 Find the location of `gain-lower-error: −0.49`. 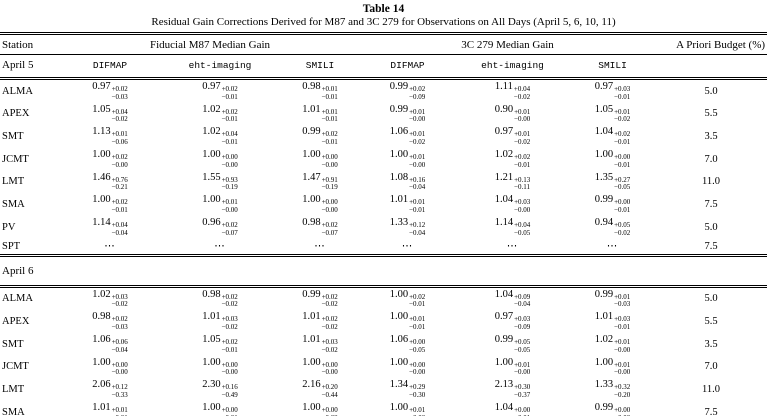

gain-lower-error: −0.49 is located at coordinates (229, 395).